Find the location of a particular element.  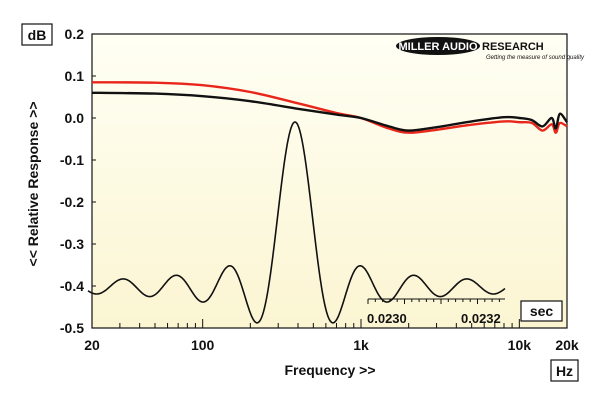

x-minor-ticks is located at coordinates (329, 323).